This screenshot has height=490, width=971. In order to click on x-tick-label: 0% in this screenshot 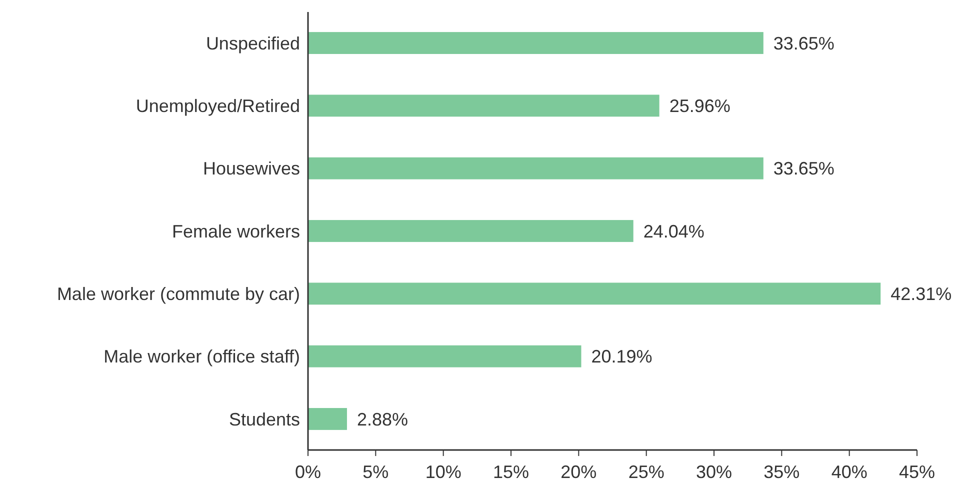, I will do `click(308, 472)`.